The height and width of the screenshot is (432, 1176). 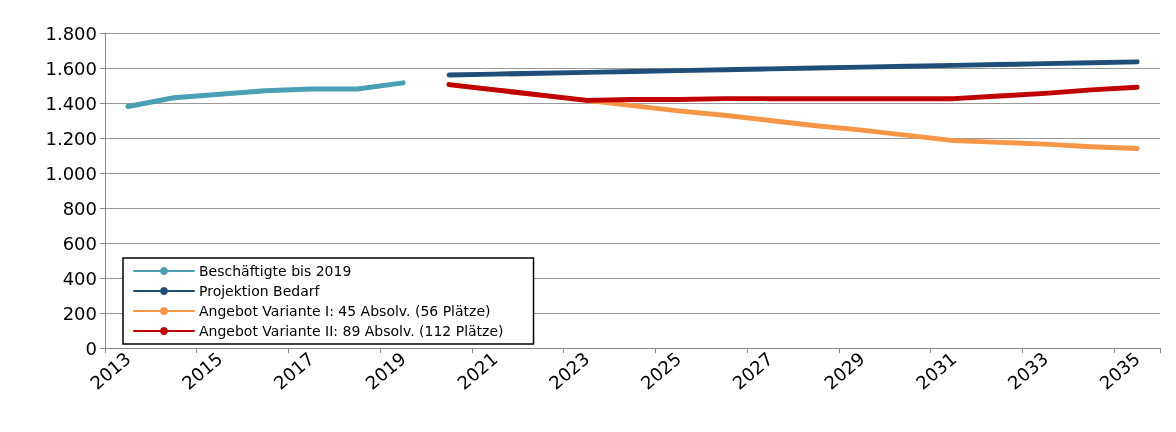 What do you see at coordinates (71, 103) in the screenshot?
I see `y-tick-label: 1.400` at bounding box center [71, 103].